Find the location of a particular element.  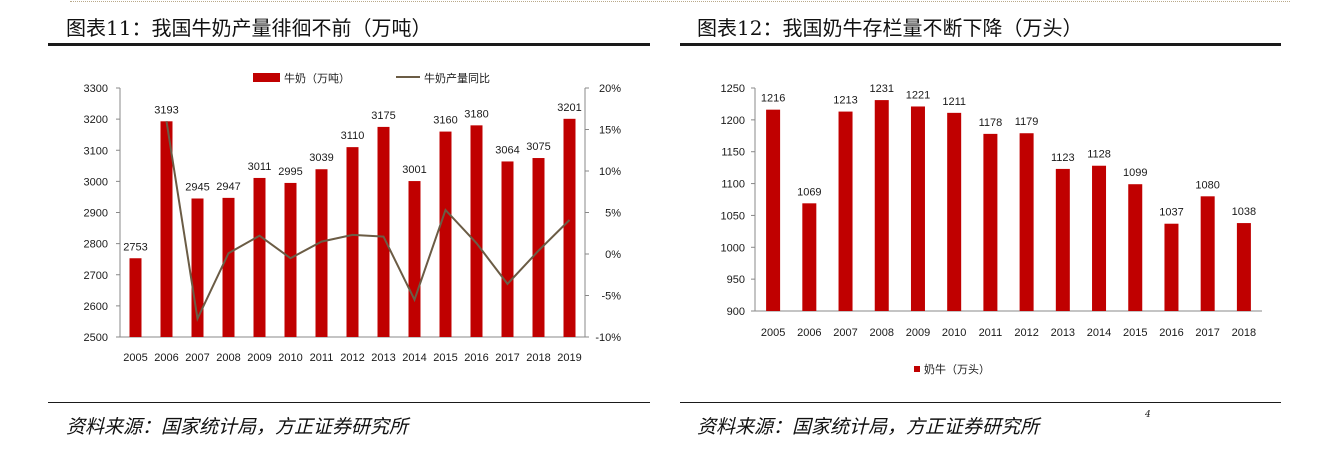

y-tick-label-left: 2600 is located at coordinates (96, 307).